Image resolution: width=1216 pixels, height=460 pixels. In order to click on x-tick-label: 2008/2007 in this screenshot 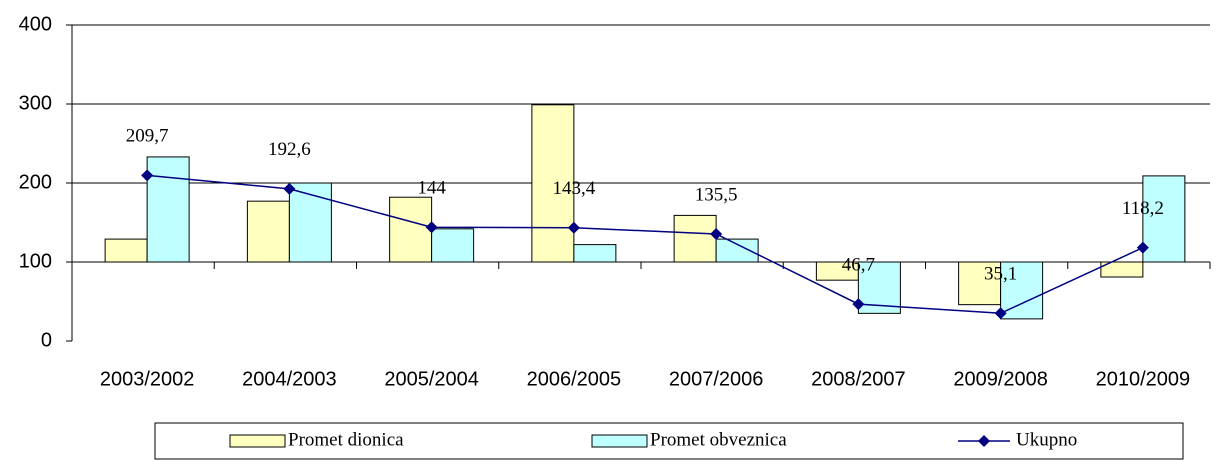, I will do `click(858, 379)`.